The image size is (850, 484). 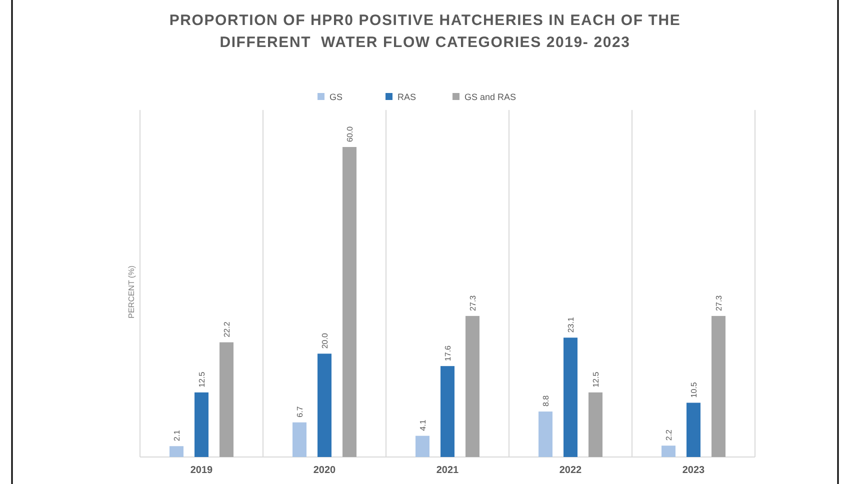 What do you see at coordinates (448, 353) in the screenshot?
I see `data-label: 17.6` at bounding box center [448, 353].